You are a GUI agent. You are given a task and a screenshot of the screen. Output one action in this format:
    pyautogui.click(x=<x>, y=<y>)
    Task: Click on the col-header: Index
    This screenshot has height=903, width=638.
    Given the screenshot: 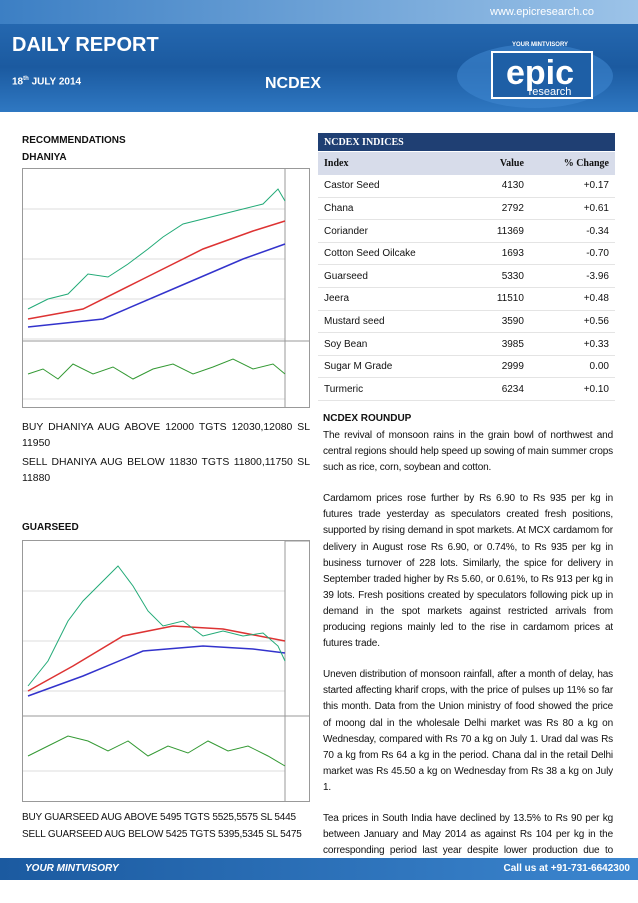 What is the action you would take?
    pyautogui.click(x=336, y=163)
    